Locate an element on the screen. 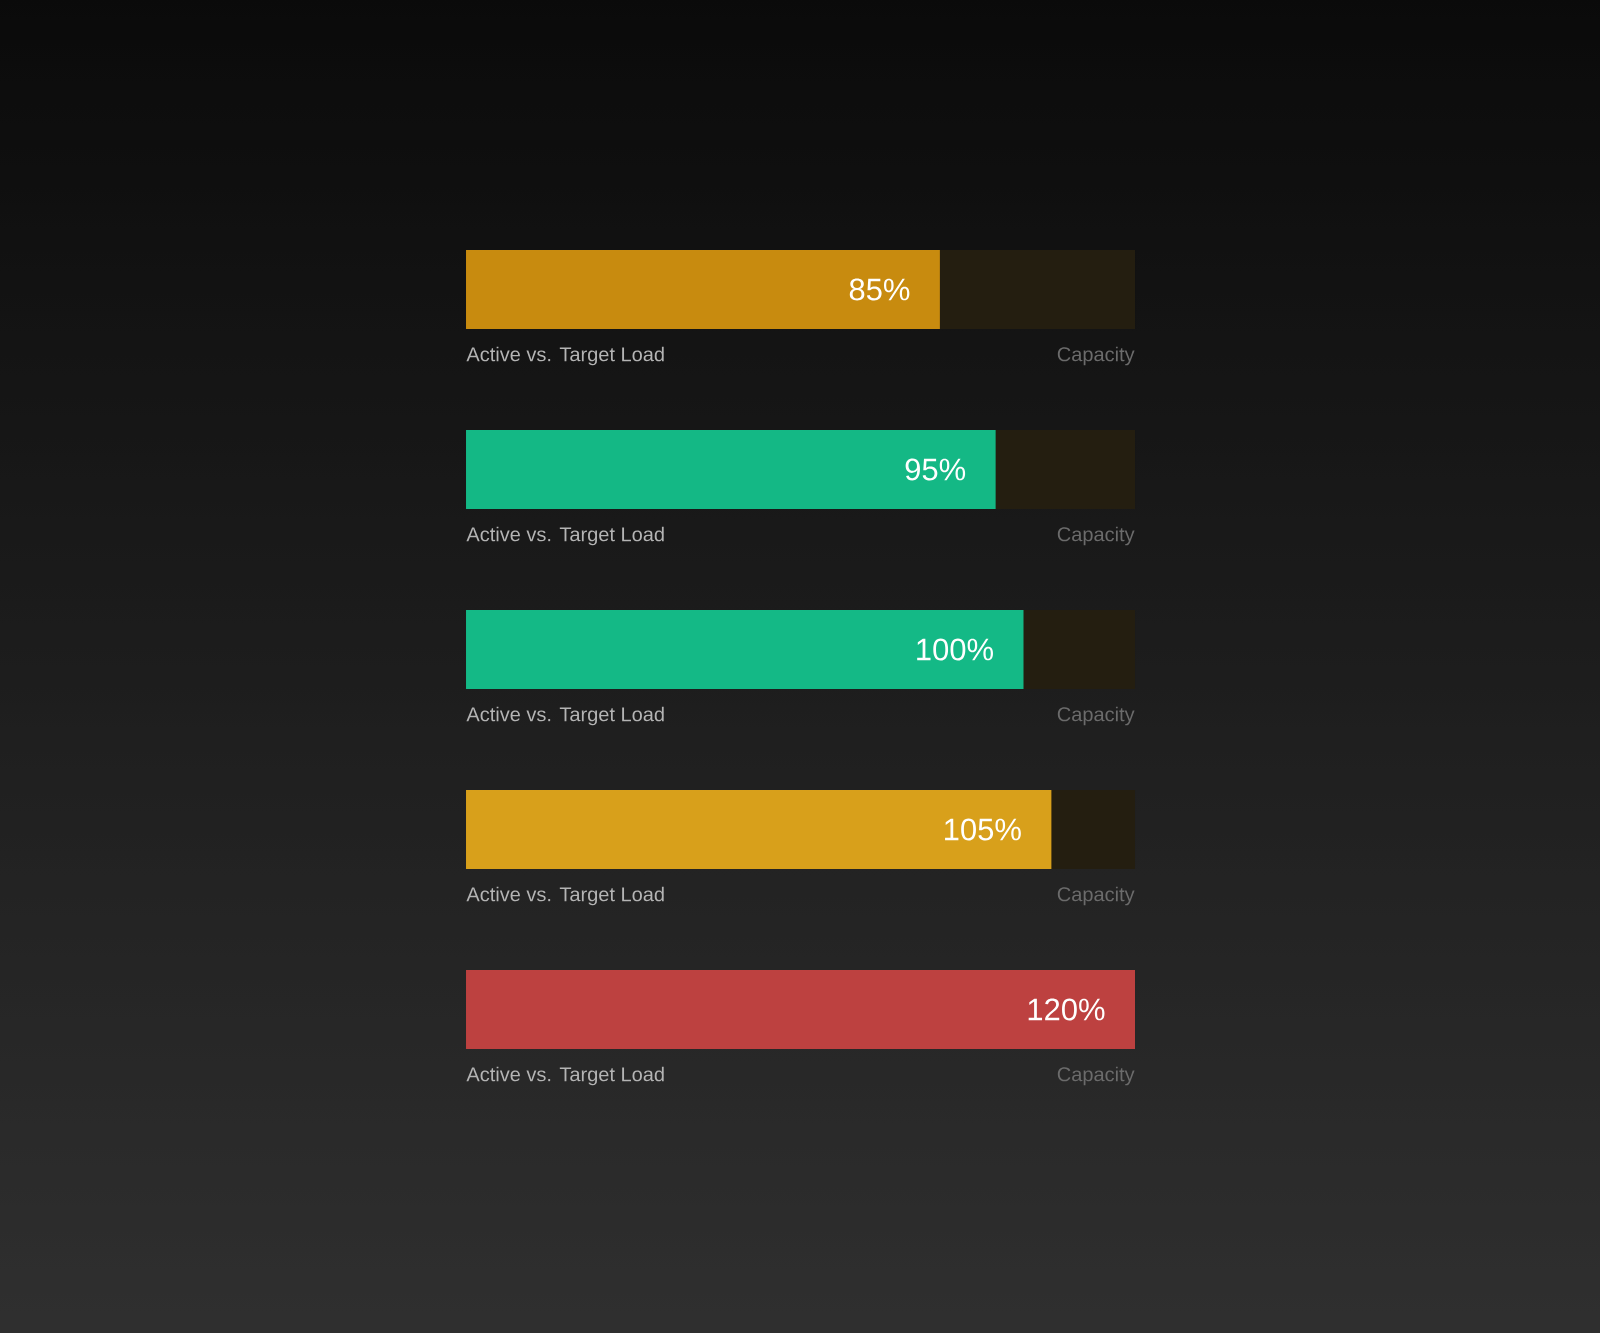 The height and width of the screenshot is (1333, 1600). data-label: 100% is located at coordinates (955, 649).